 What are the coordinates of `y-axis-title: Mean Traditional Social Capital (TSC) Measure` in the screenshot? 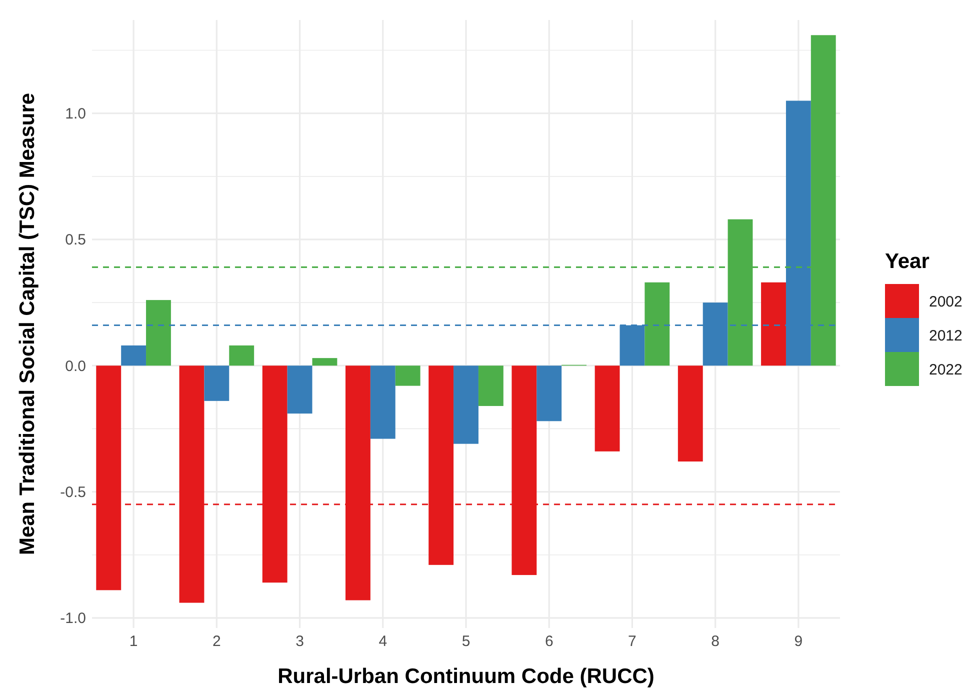 It's located at (27, 324).